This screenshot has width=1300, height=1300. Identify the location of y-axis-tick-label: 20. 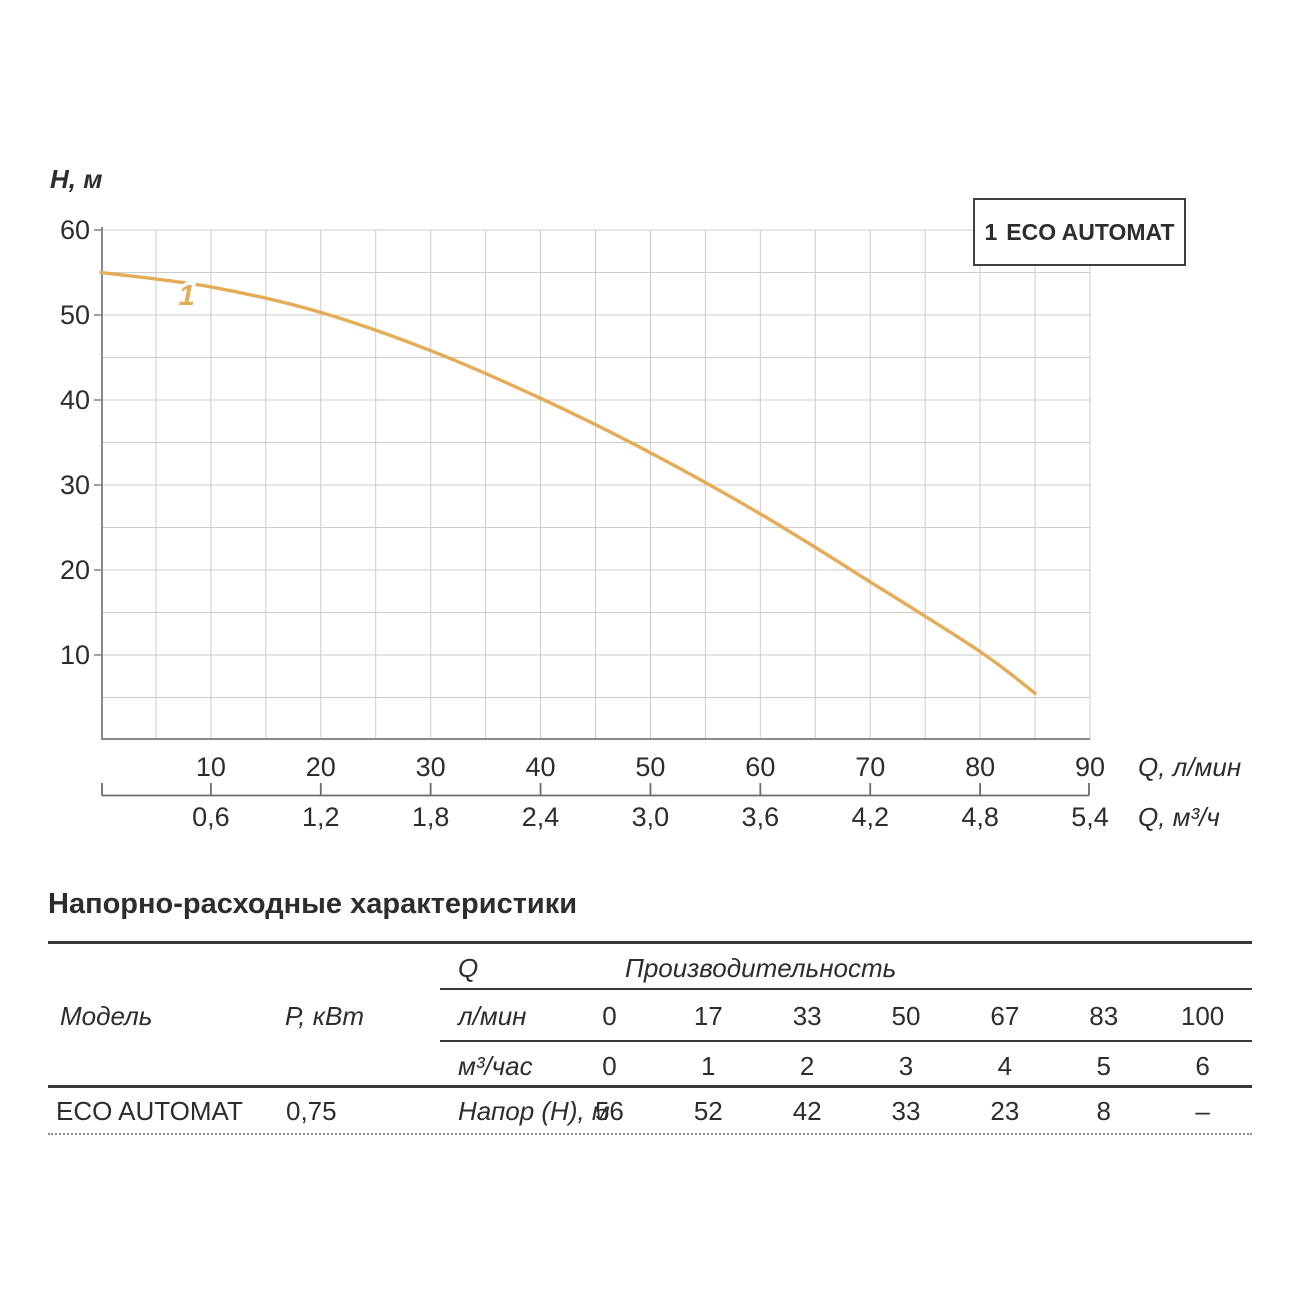
(74, 570).